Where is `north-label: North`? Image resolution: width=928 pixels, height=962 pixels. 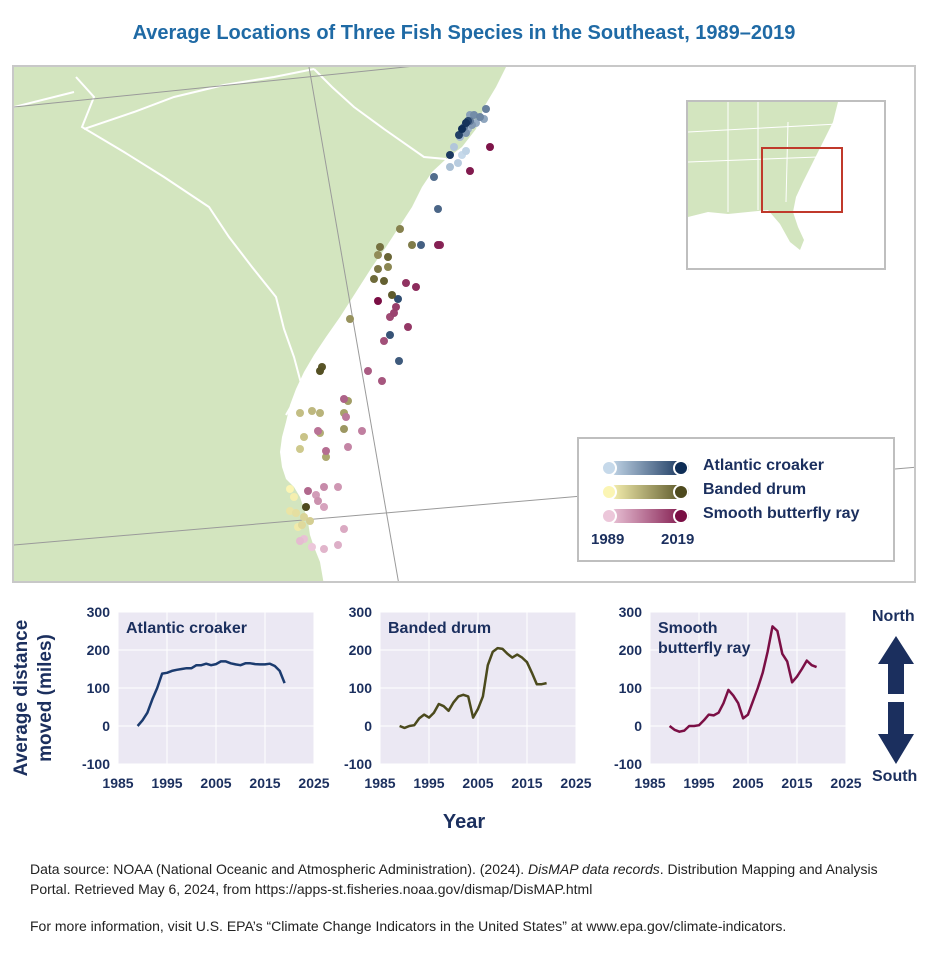
north-label: North is located at coordinates (893, 616).